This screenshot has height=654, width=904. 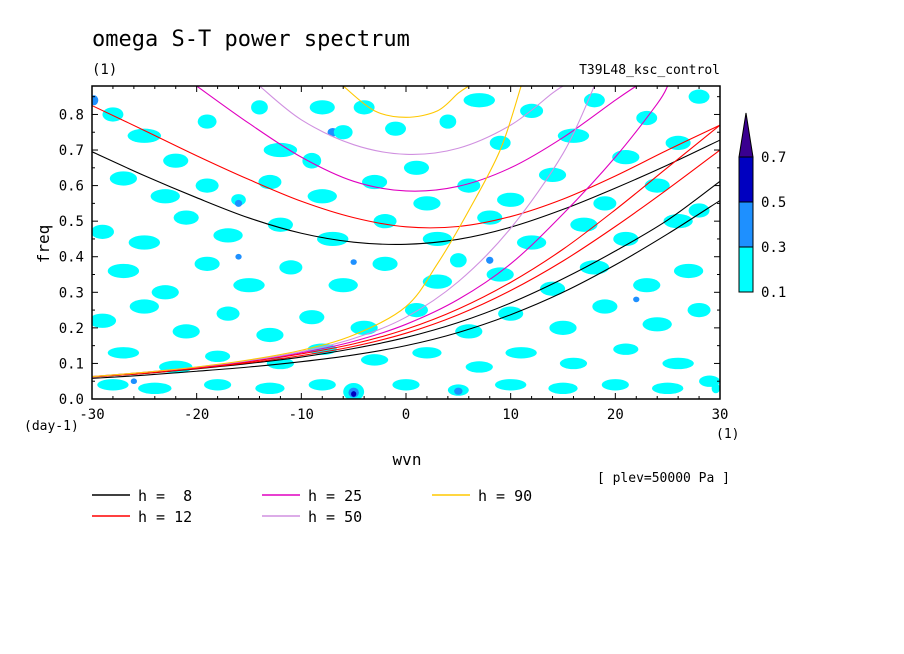 I want to click on x-tick-label: 10, so click(x=510, y=415).